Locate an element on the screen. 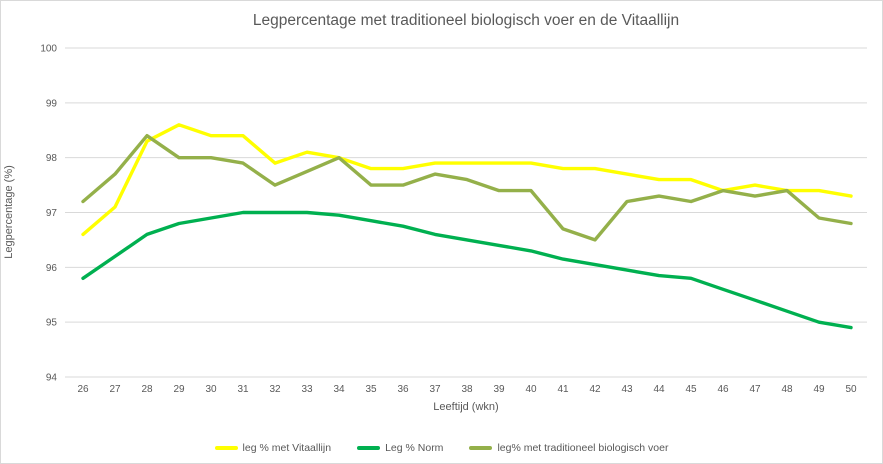  legend-item-2: Leg % Norm is located at coordinates (400, 448).